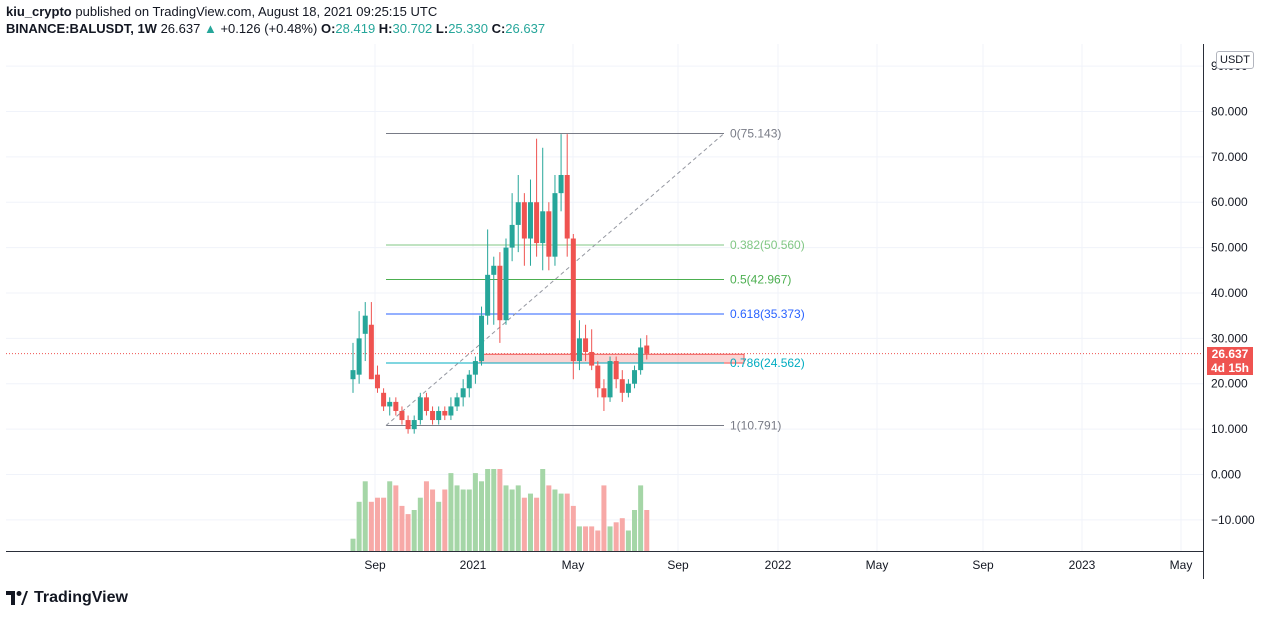 The image size is (1274, 617). I want to click on tradingview-brand: TradingView, so click(81, 597).